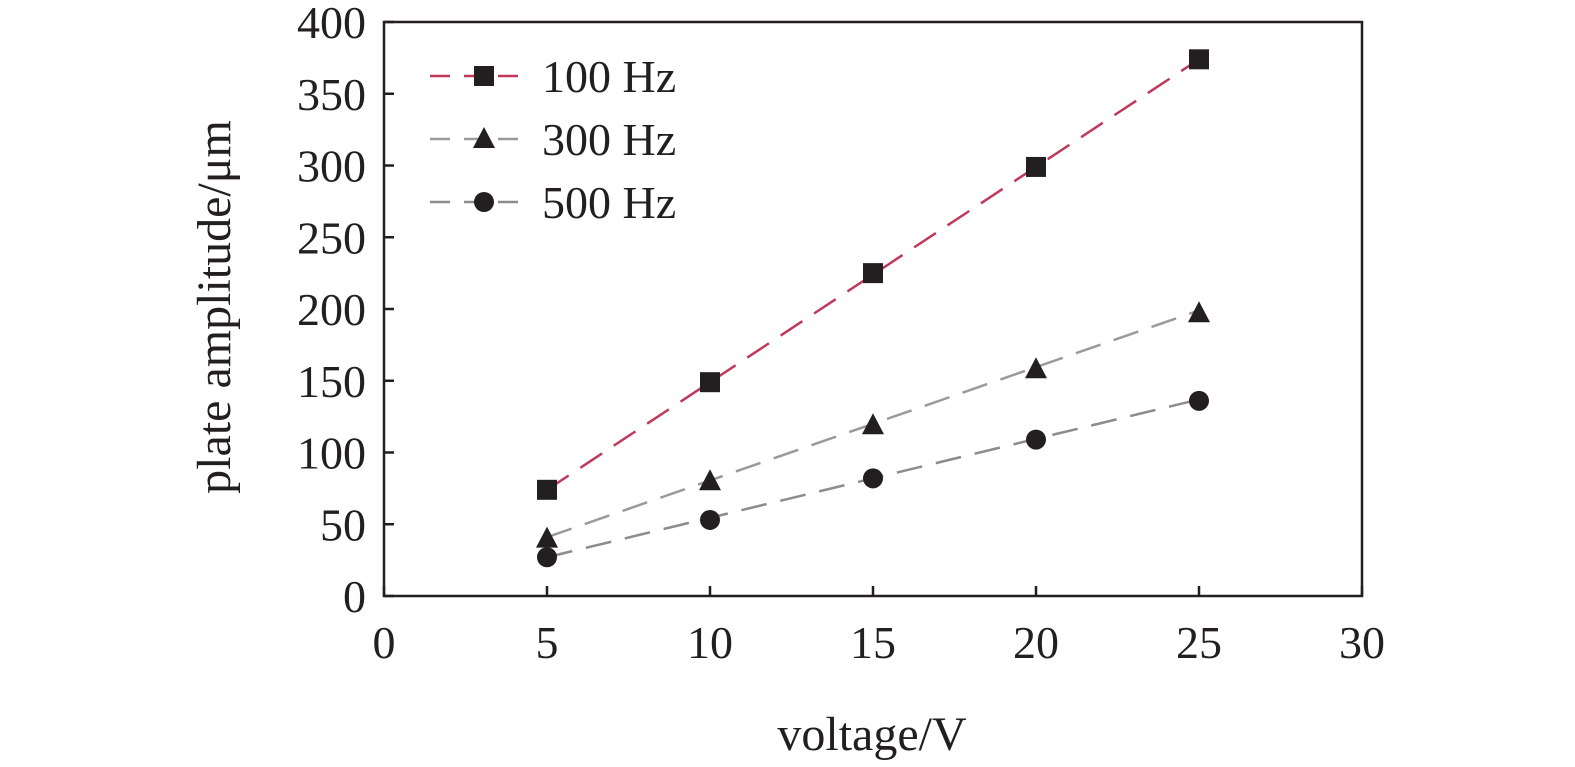 This screenshot has height=767, width=1575. What do you see at coordinates (354, 596) in the screenshot?
I see `y-tick-label: 0` at bounding box center [354, 596].